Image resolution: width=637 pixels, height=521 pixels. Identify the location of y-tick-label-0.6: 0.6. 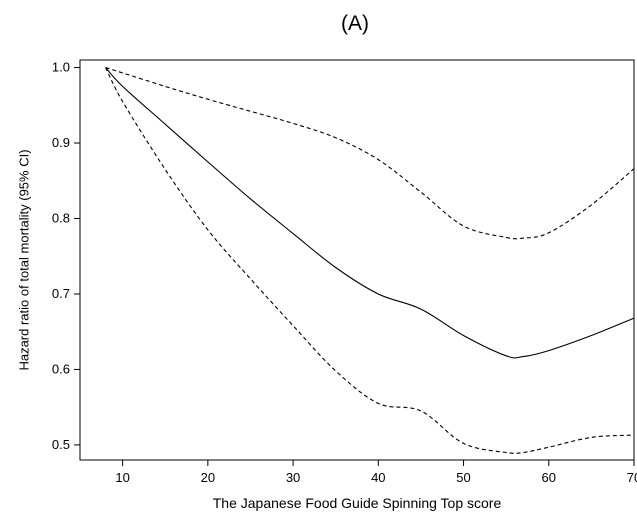
(61, 368).